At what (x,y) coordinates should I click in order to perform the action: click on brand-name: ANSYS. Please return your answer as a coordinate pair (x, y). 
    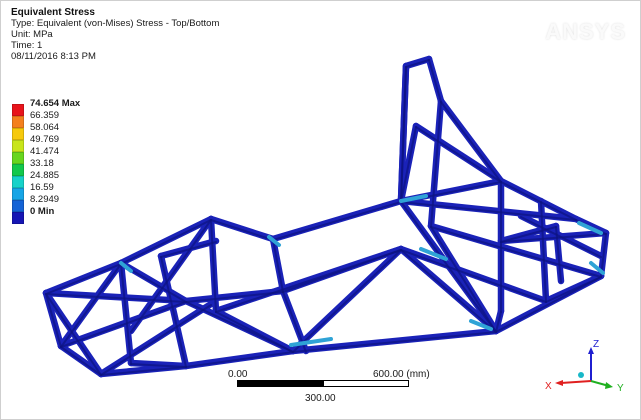
    Looking at the image, I should click on (585, 31).